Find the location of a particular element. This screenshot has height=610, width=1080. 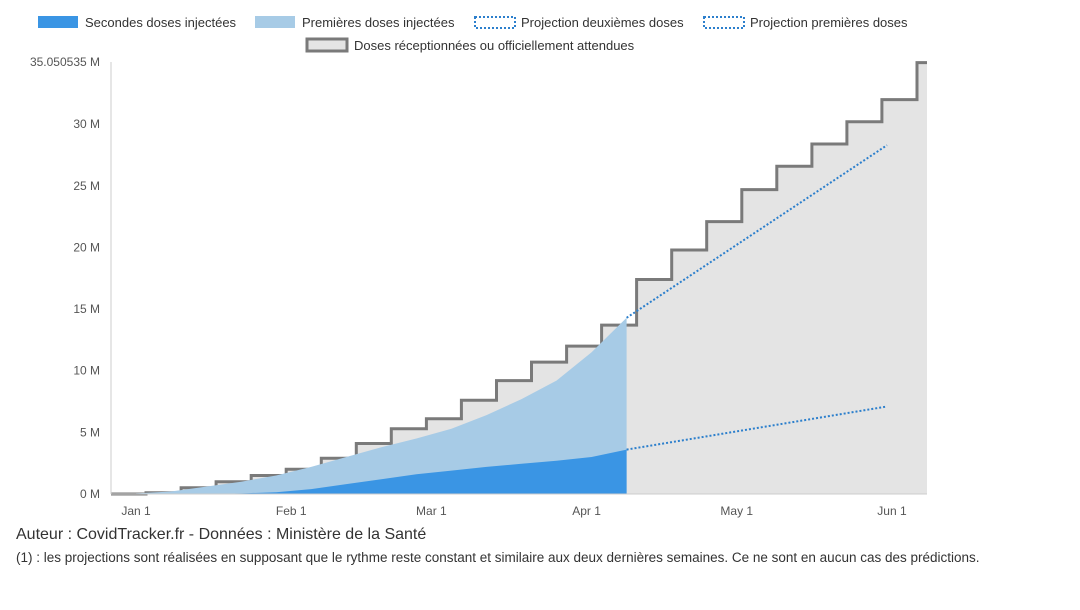

y-tick-label: 20 M is located at coordinates (86, 247).